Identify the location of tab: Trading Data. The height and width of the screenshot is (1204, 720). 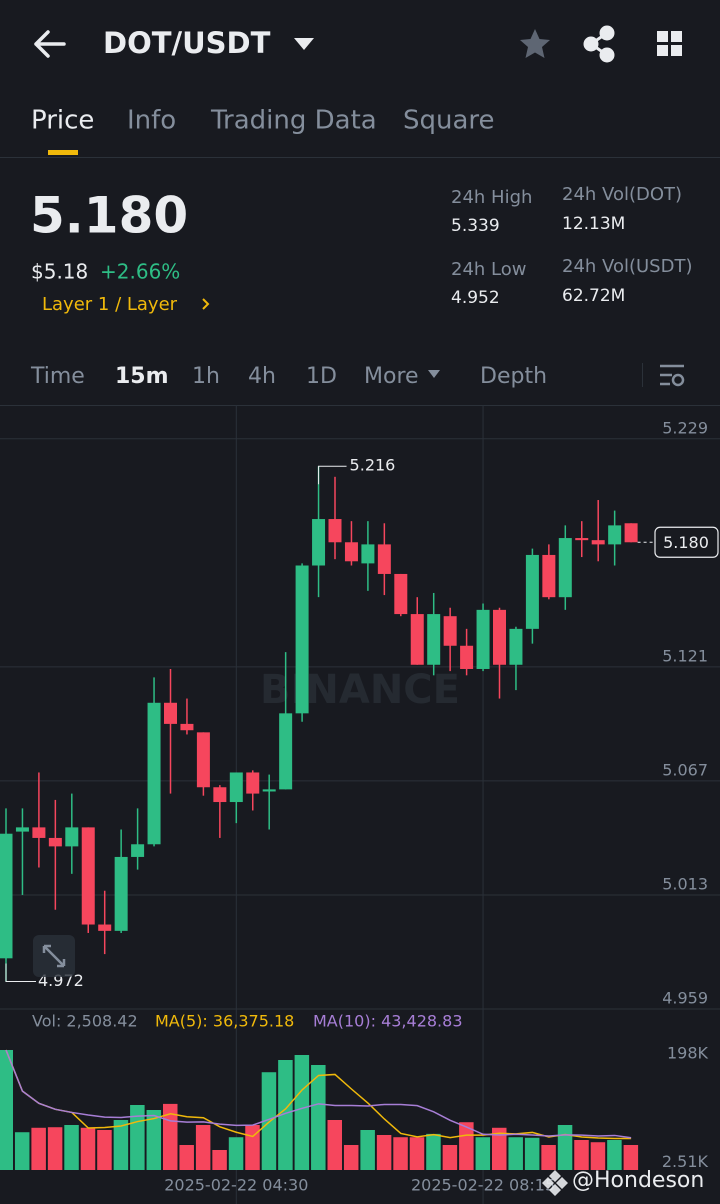
(293, 121).